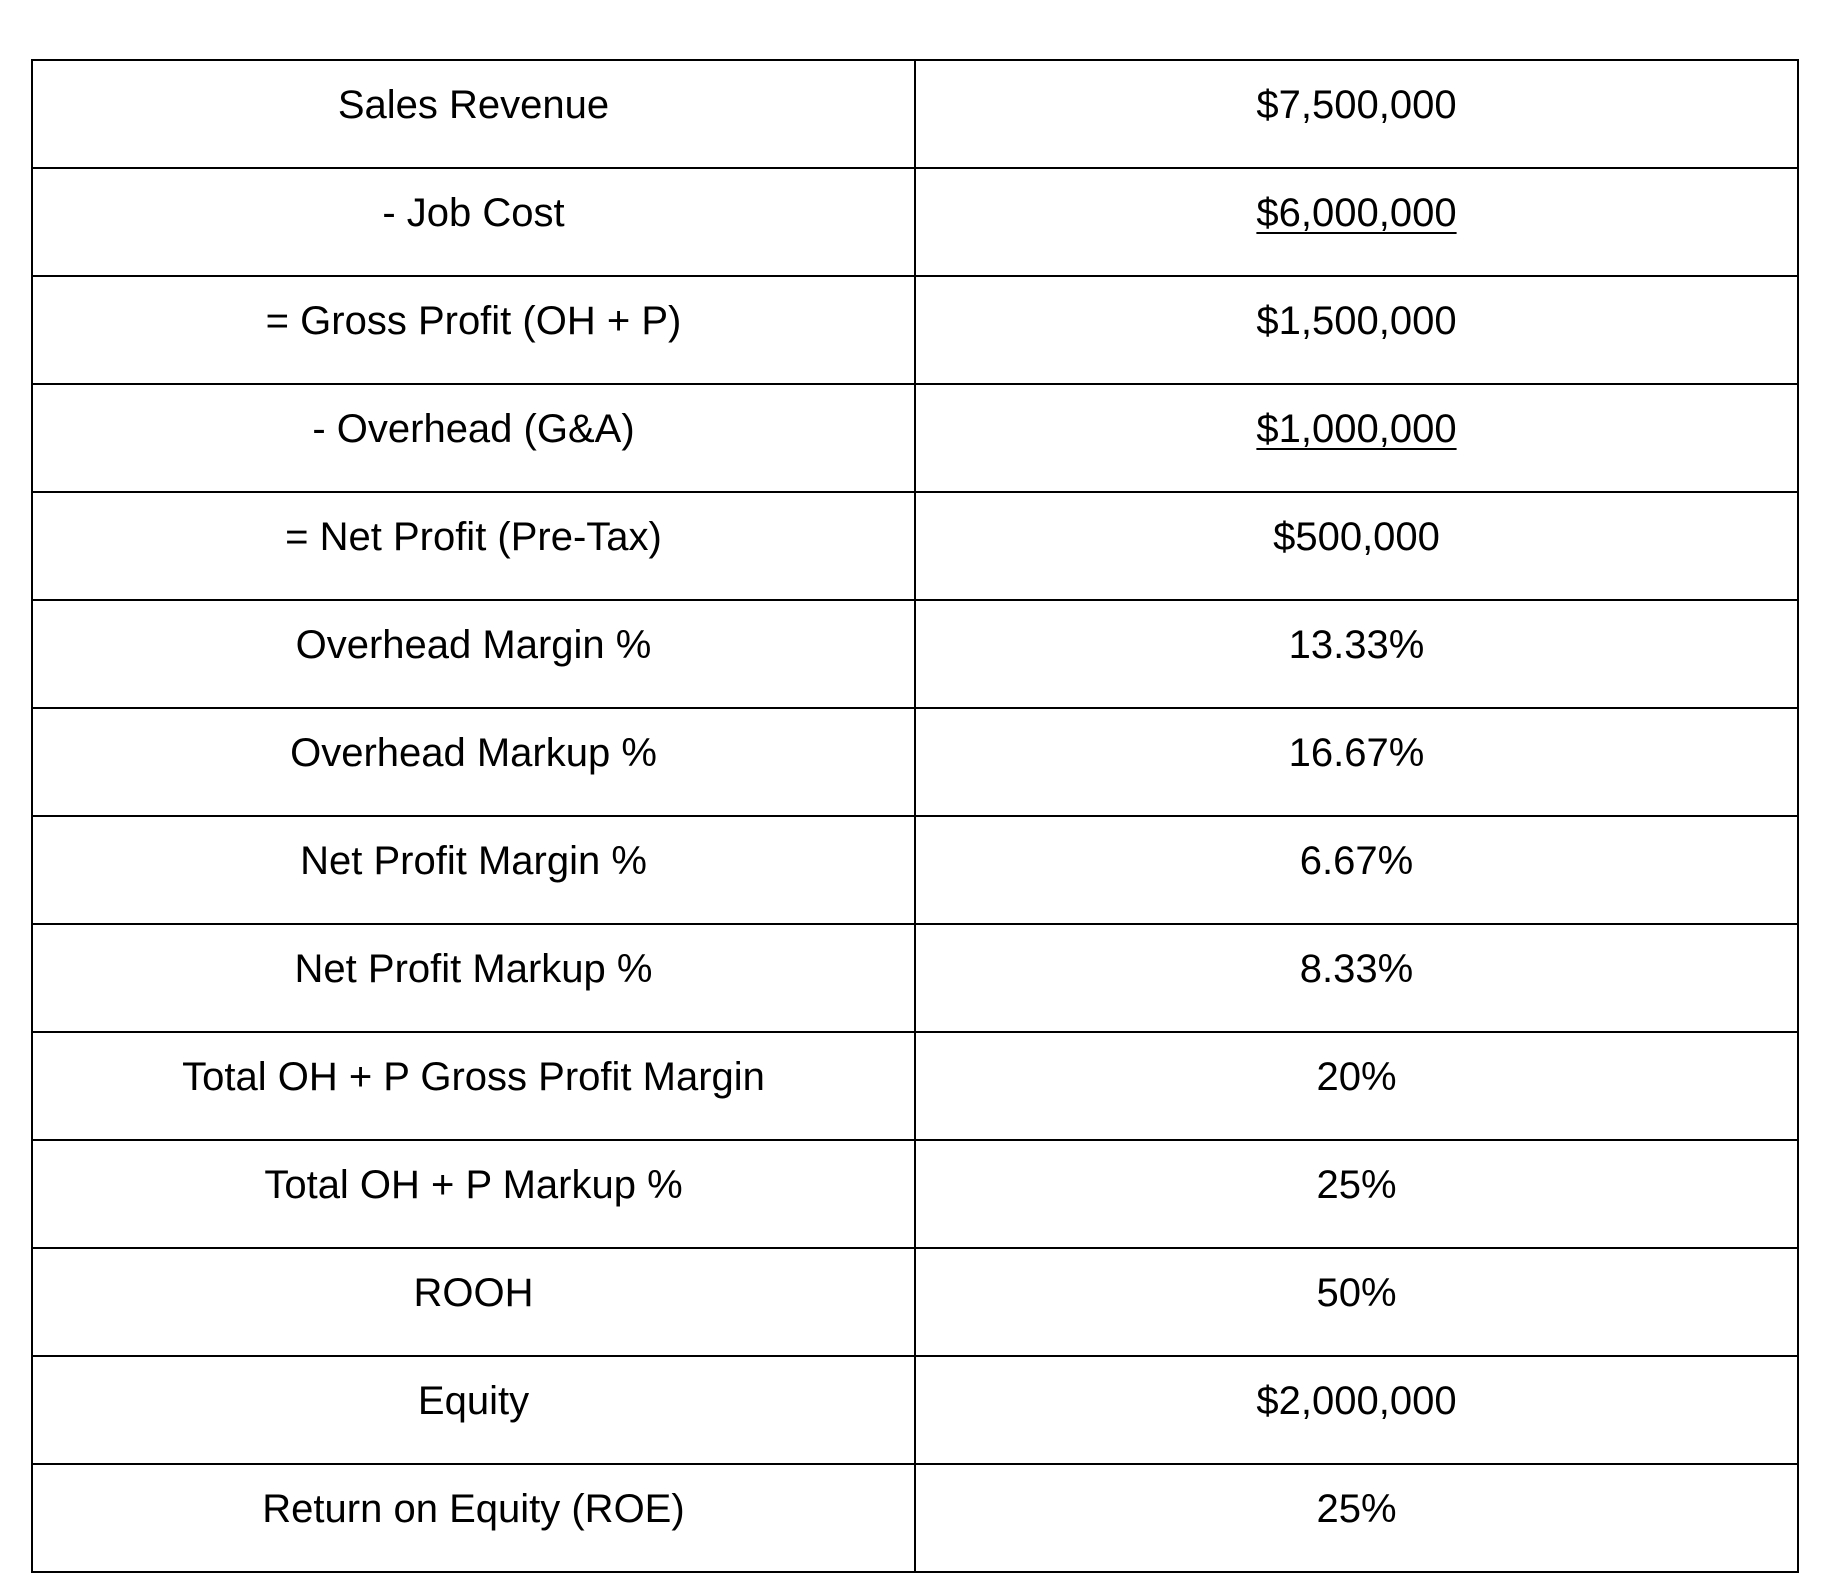 The image size is (1834, 1573). I want to click on table-row: Return on Equity (ROE) 25%, so click(915, 1518).